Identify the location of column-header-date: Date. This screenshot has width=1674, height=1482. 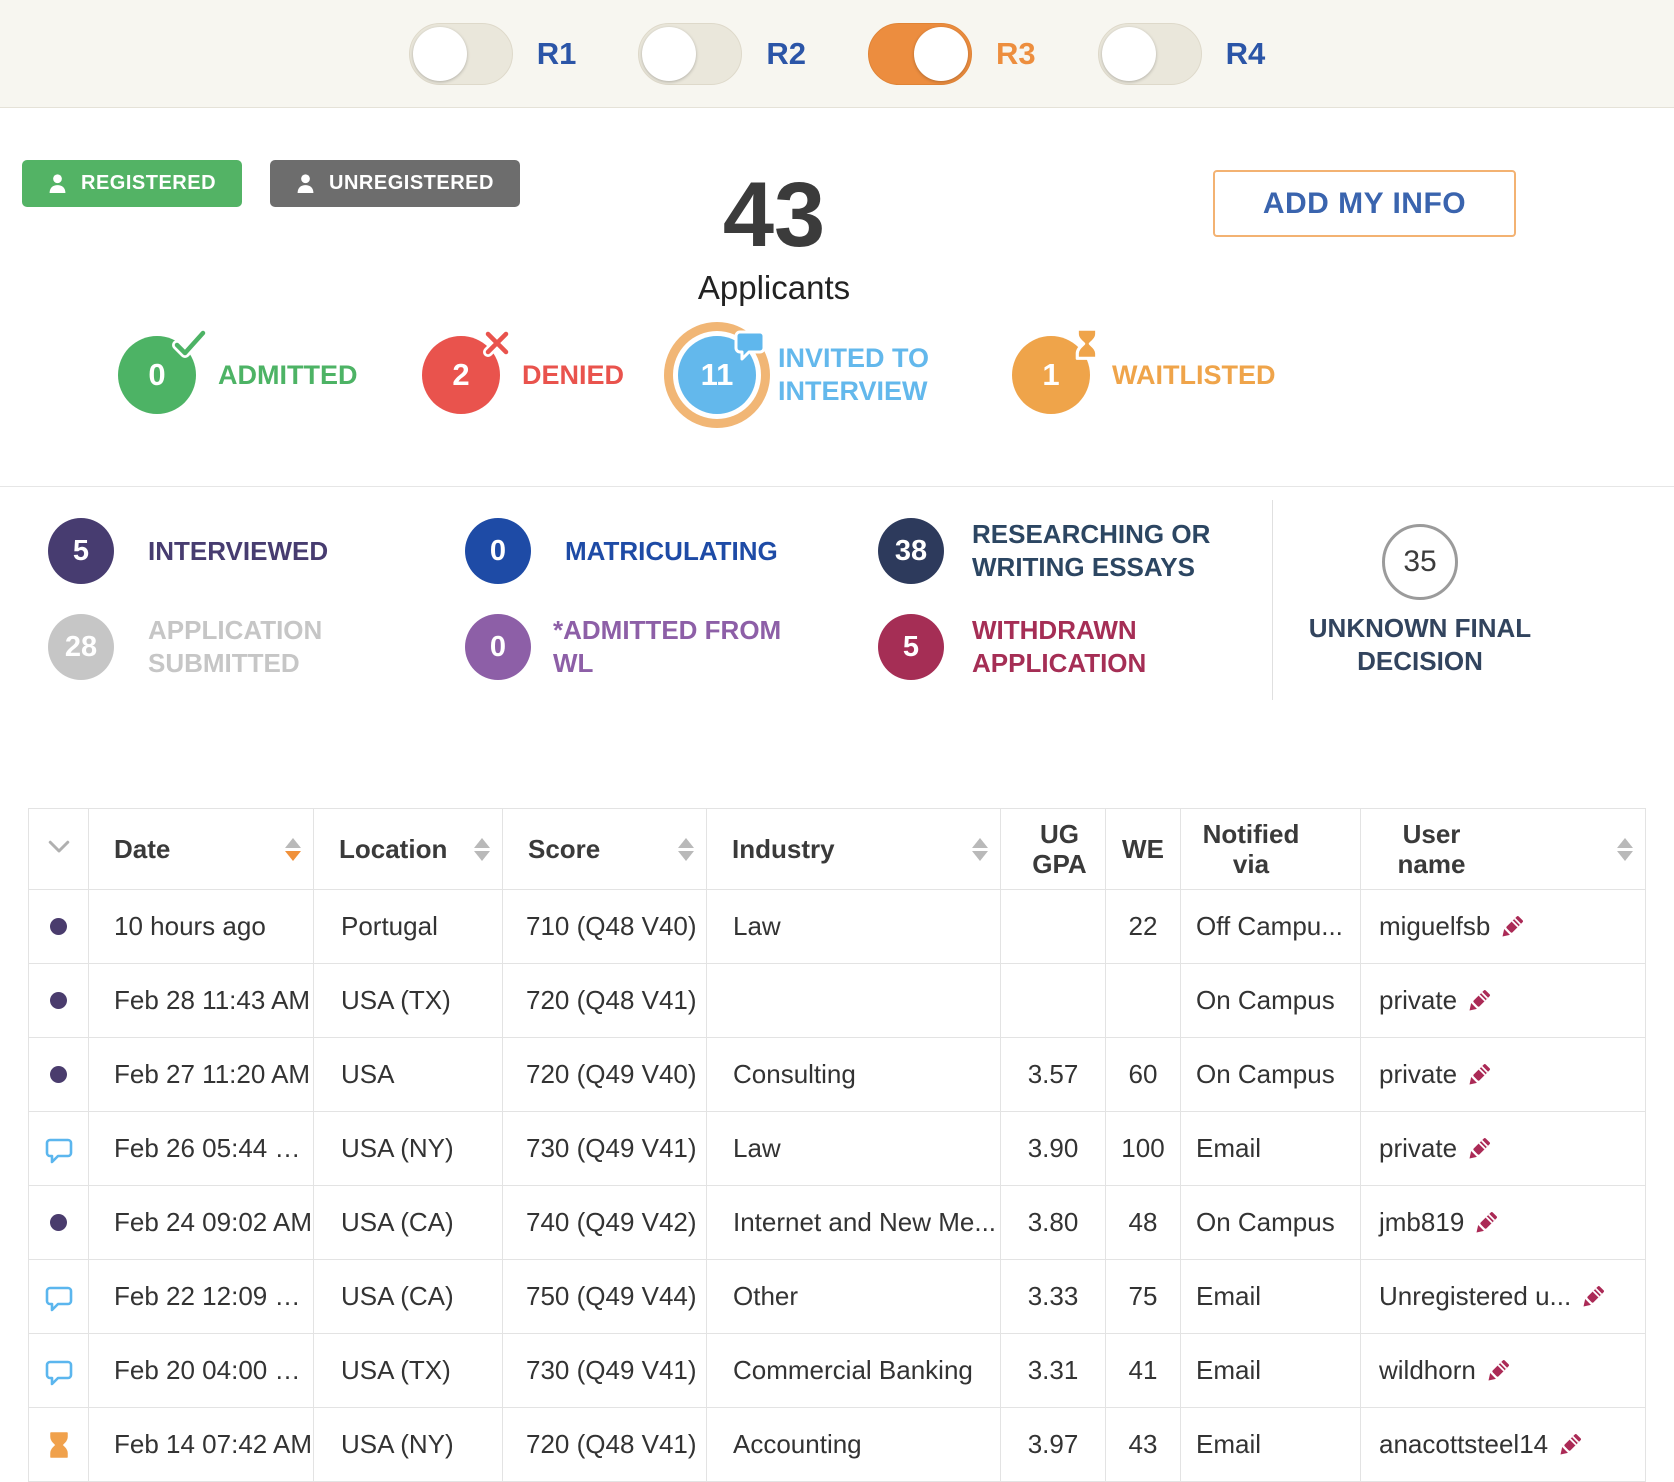
(201, 849).